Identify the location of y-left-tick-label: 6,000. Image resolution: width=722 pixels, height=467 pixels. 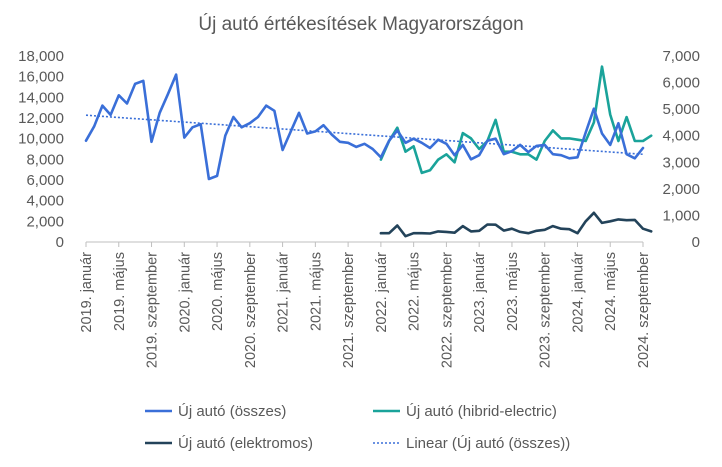
(45, 180).